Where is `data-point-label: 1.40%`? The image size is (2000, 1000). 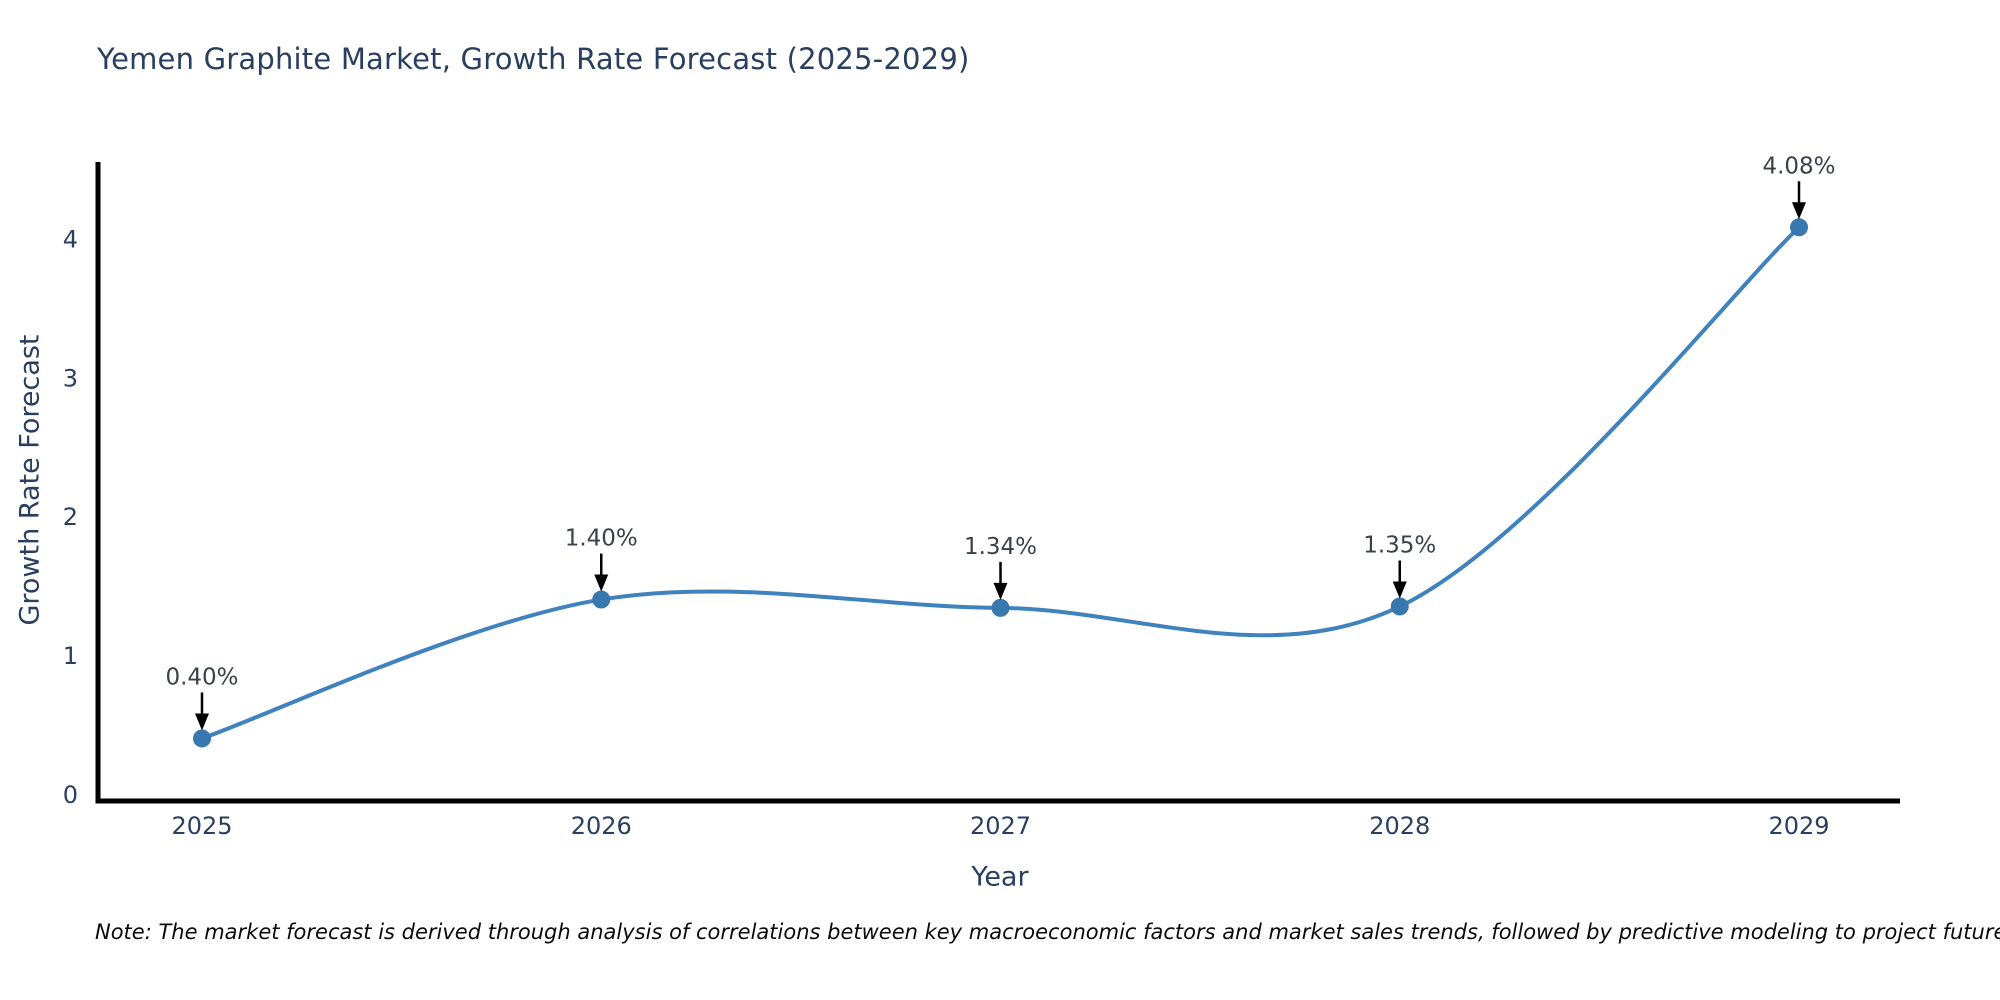 data-point-label: 1.40% is located at coordinates (601, 539).